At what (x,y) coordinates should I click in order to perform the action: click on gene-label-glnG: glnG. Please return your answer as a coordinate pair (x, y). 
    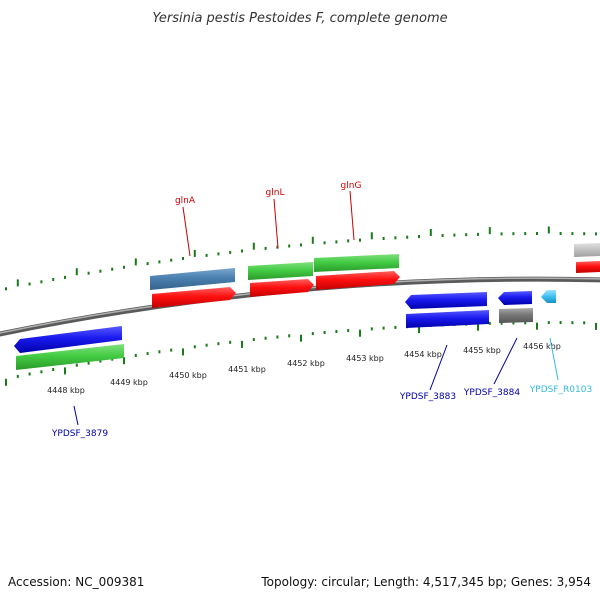
    Looking at the image, I should click on (351, 186).